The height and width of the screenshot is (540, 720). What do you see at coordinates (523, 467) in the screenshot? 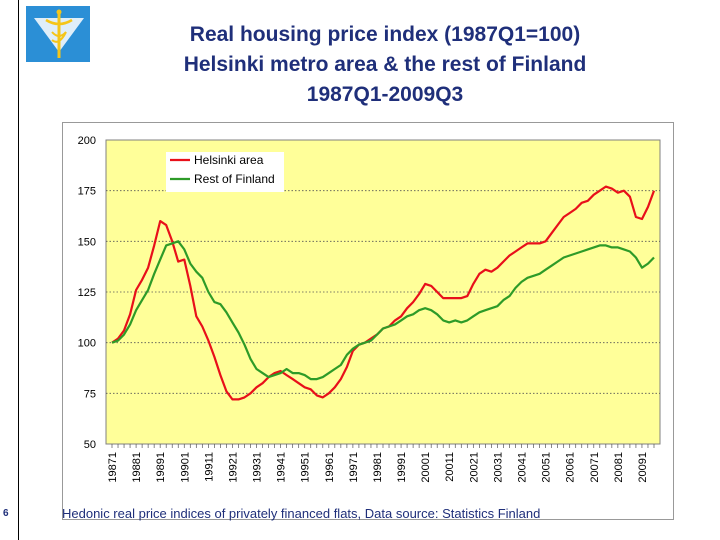
I see `x-tick-label: 20041` at bounding box center [523, 467].